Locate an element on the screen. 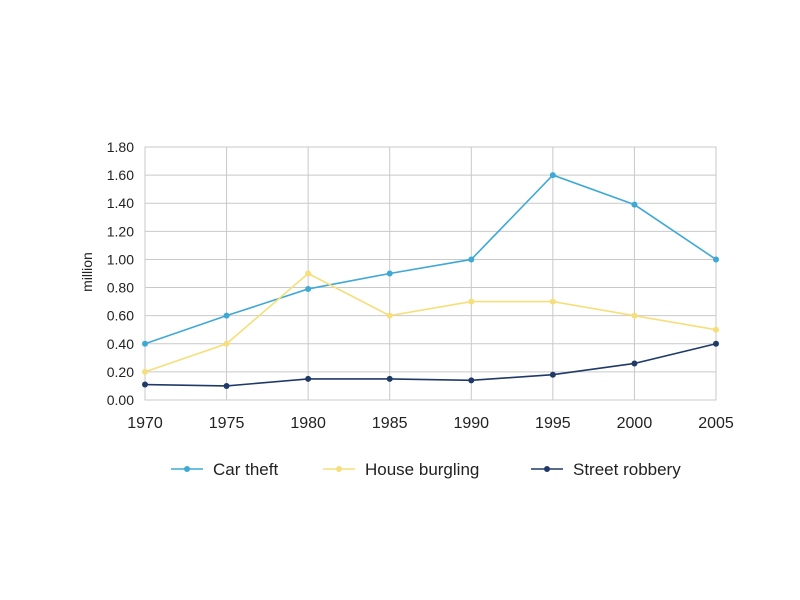  y-tick-label: 0.60 is located at coordinates (120, 316).